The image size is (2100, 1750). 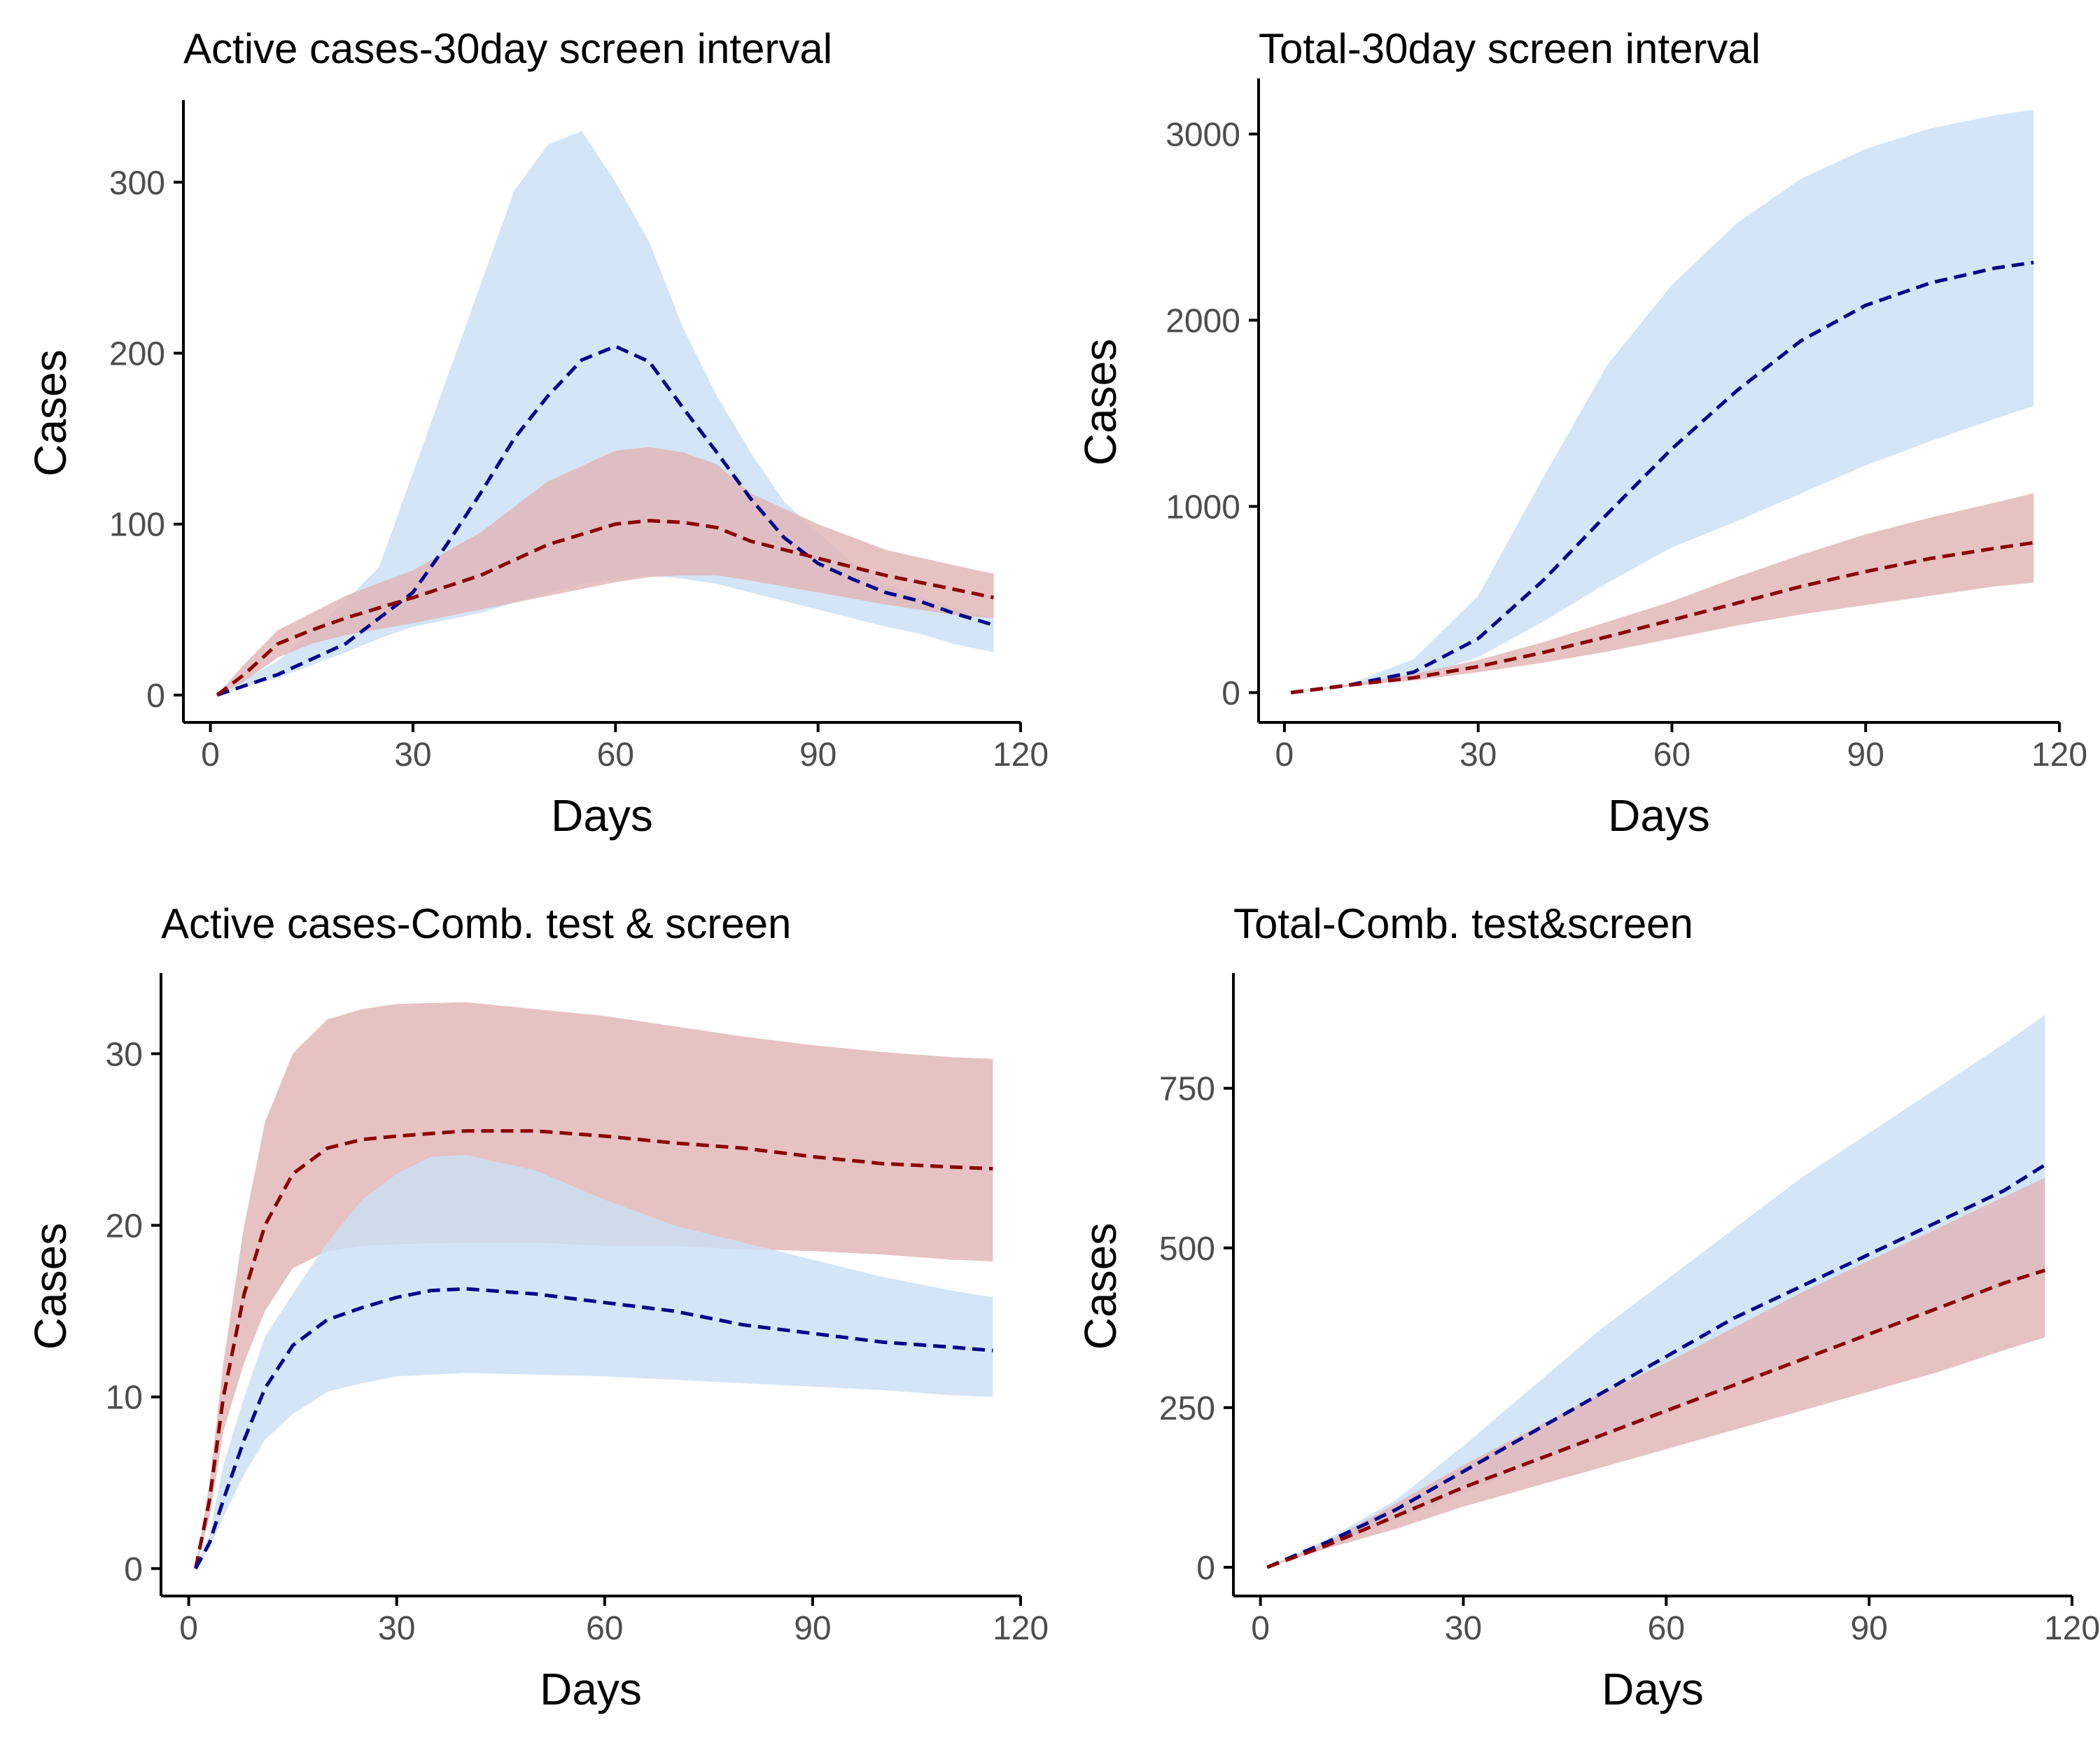 What do you see at coordinates (1187, 1089) in the screenshot?
I see `y-tick-label: 750` at bounding box center [1187, 1089].